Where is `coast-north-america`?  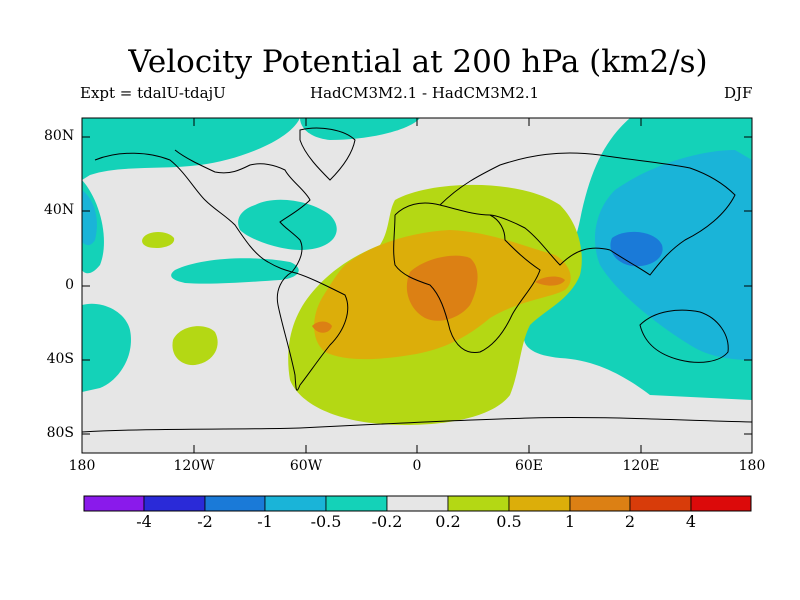 coast-north-america is located at coordinates (202, 211).